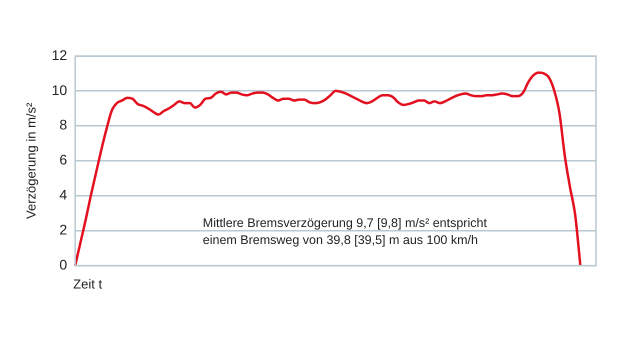  I want to click on y-tick-label: 6, so click(63, 160).